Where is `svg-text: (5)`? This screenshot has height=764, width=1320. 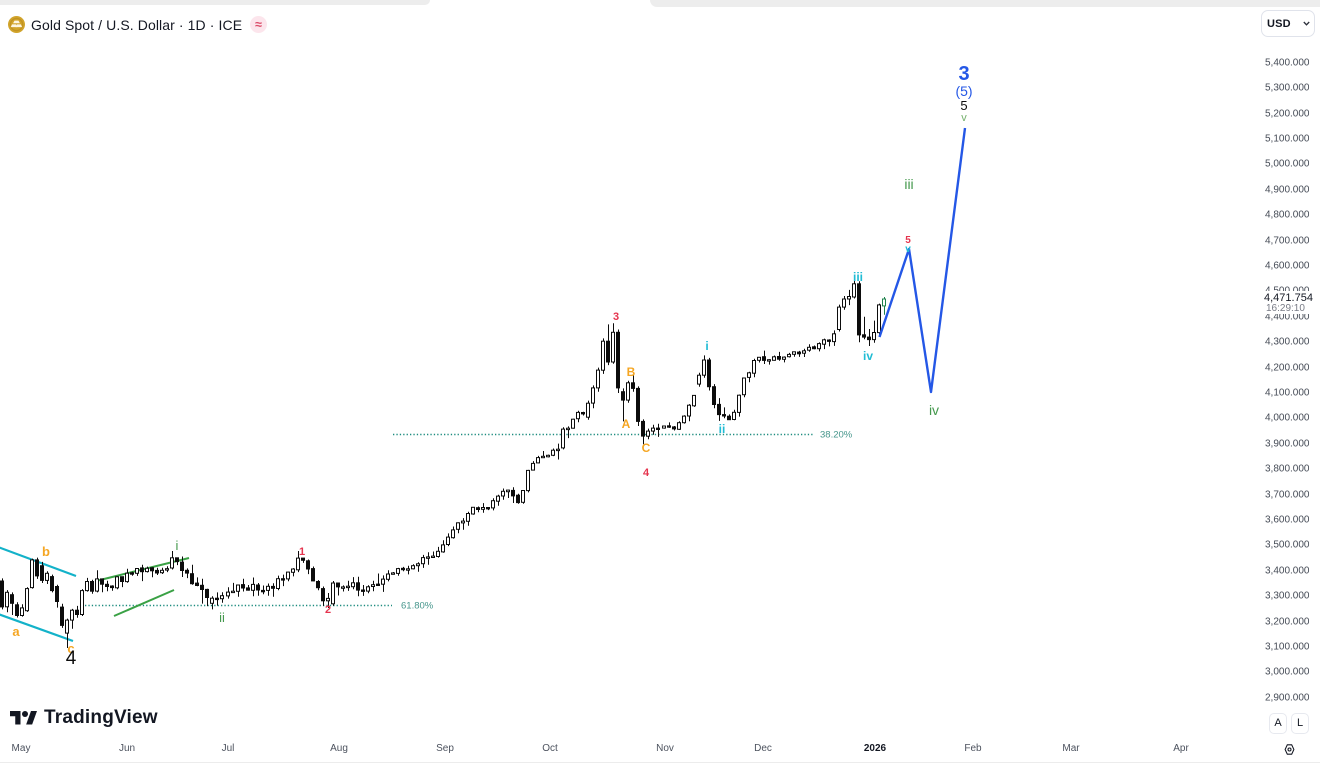
svg-text: (5) is located at coordinates (963, 91).